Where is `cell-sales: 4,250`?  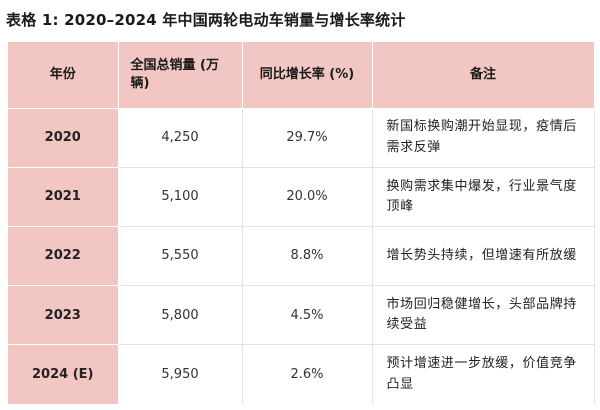
cell-sales: 4,250 is located at coordinates (180, 138).